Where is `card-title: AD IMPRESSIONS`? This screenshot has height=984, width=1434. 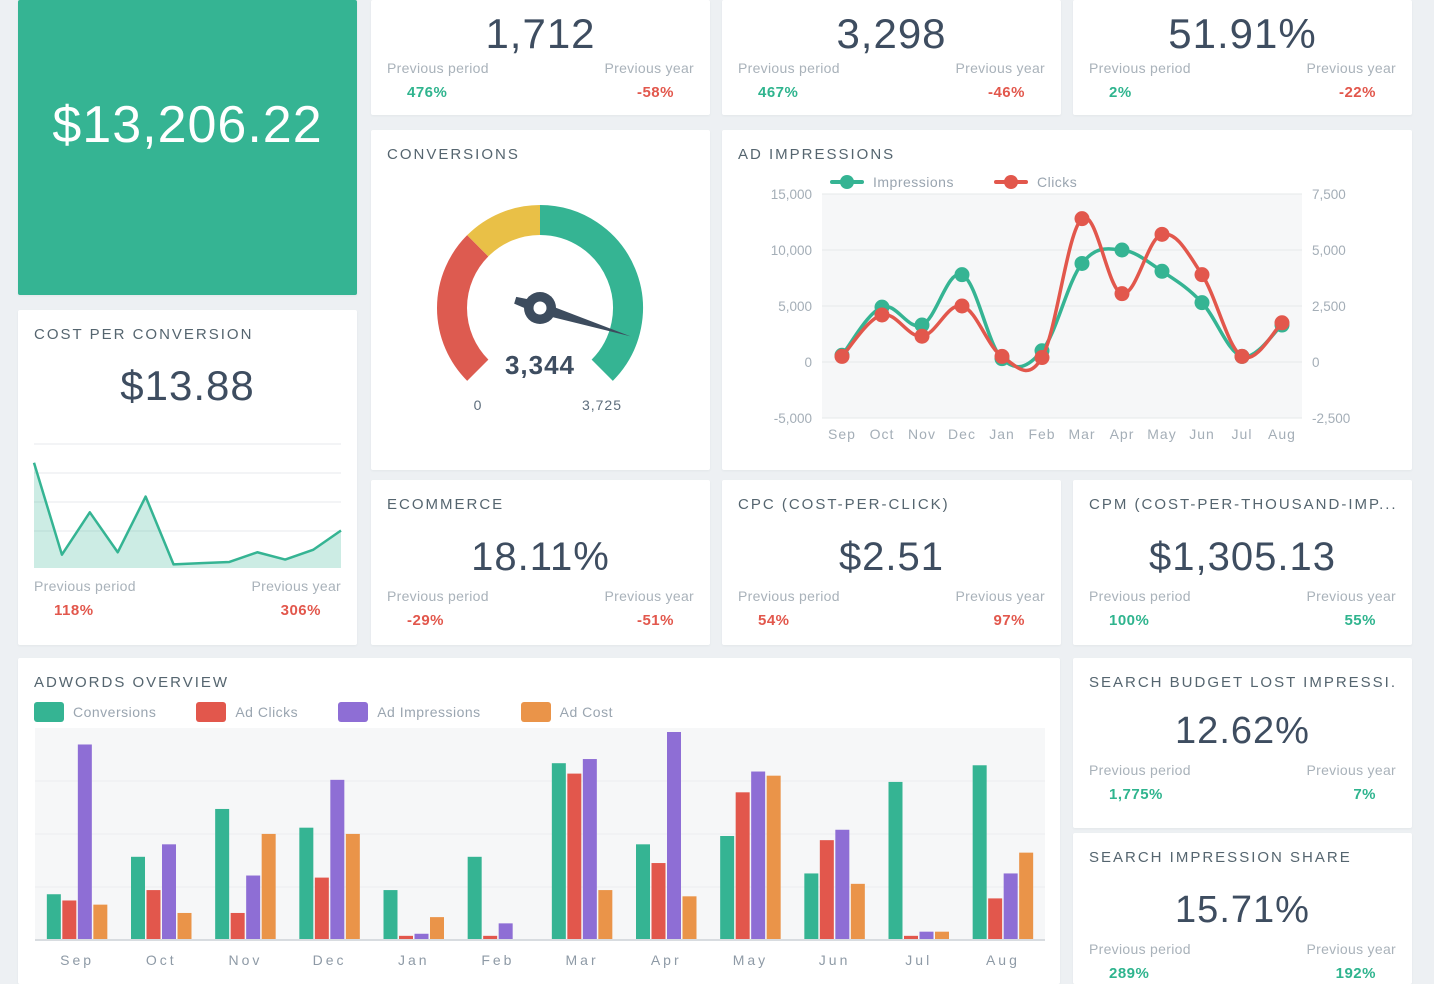
card-title: AD IMPRESSIONS is located at coordinates (817, 154).